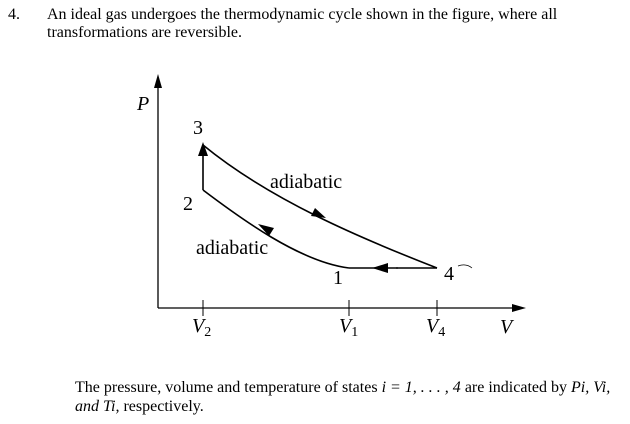 The image size is (630, 424). Describe the element at coordinates (232, 248) in the screenshot. I see `curve-label-lower: adiabatic` at that location.